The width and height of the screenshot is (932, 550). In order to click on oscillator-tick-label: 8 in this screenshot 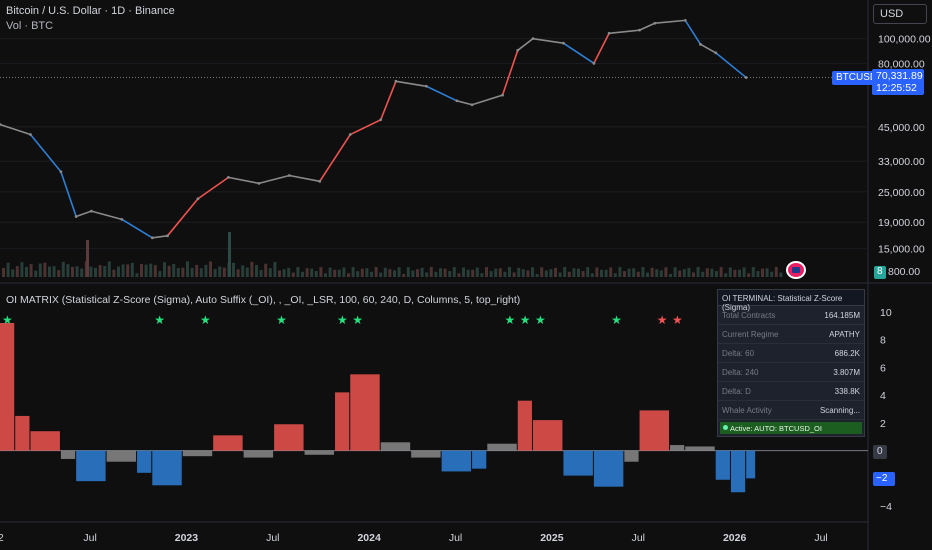, I will do `click(883, 341)`.